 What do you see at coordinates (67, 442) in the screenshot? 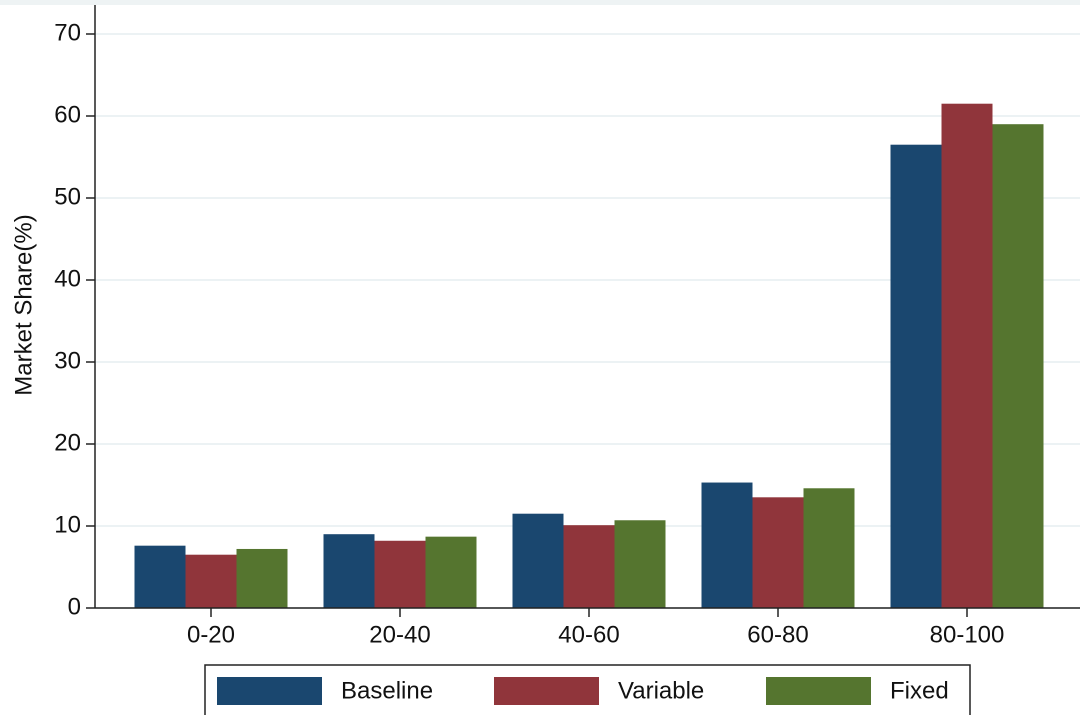
I see `y-tick-label: 20` at bounding box center [67, 442].